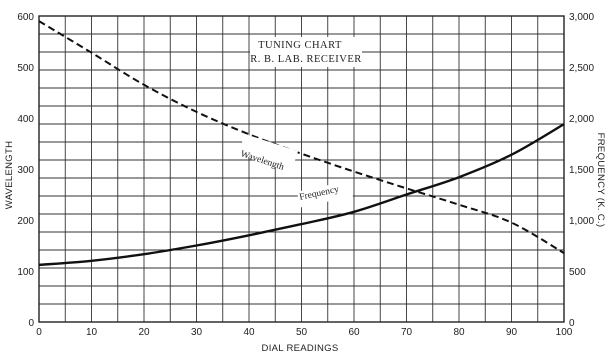 The width and height of the screenshot is (609, 357). What do you see at coordinates (306, 59) in the screenshot?
I see `chart-subtitle: R. B. LAB. RECEIVER` at bounding box center [306, 59].